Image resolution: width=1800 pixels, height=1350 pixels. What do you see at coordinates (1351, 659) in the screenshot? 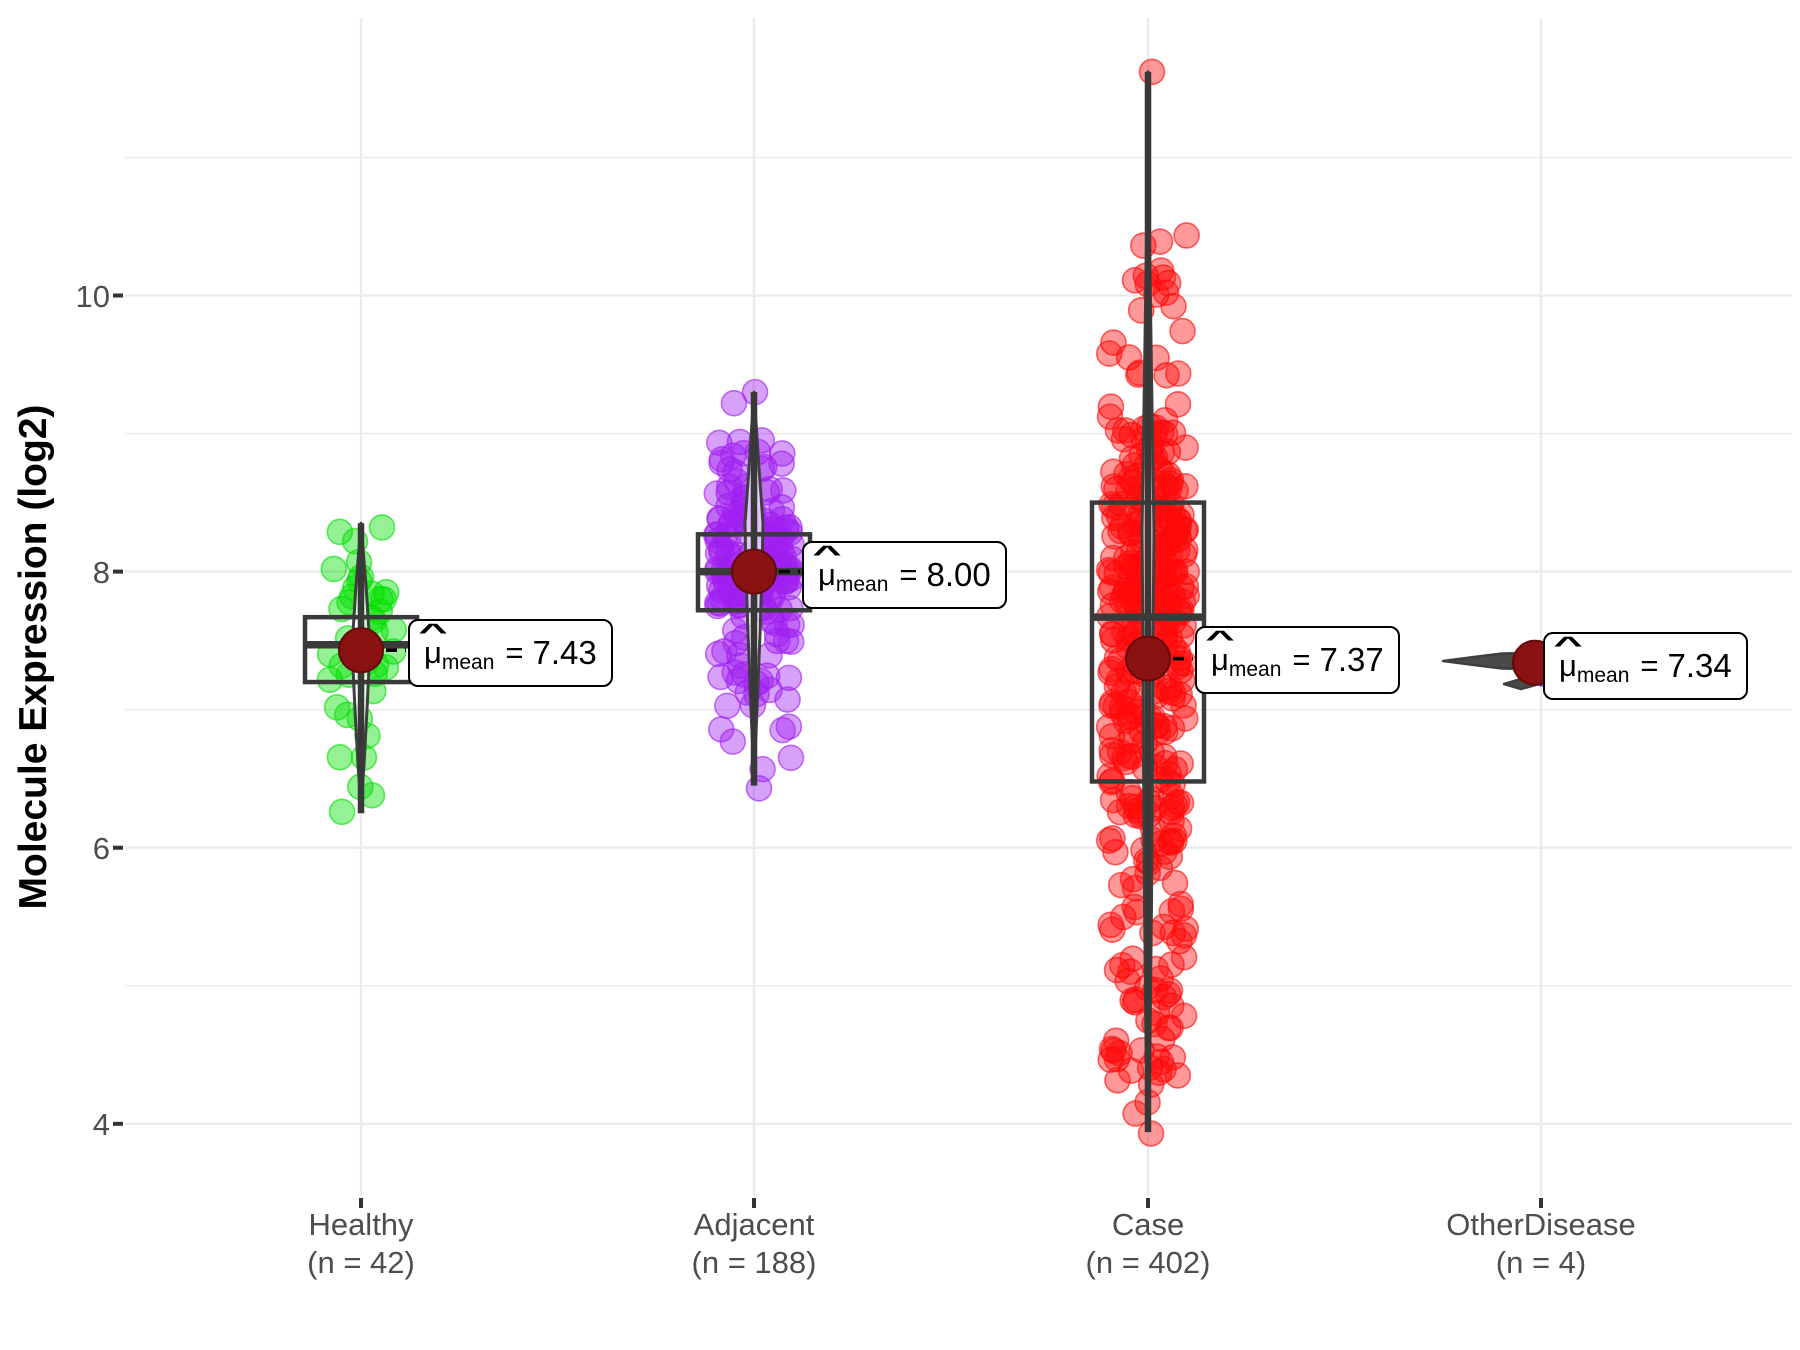
I see `mean-value: 7.37` at bounding box center [1351, 659].